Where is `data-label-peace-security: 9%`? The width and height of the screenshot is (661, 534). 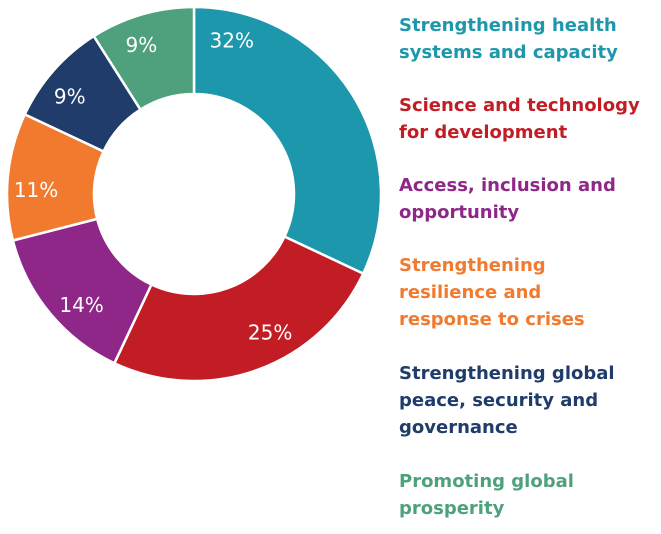 data-label-peace-security: 9% is located at coordinates (70, 96).